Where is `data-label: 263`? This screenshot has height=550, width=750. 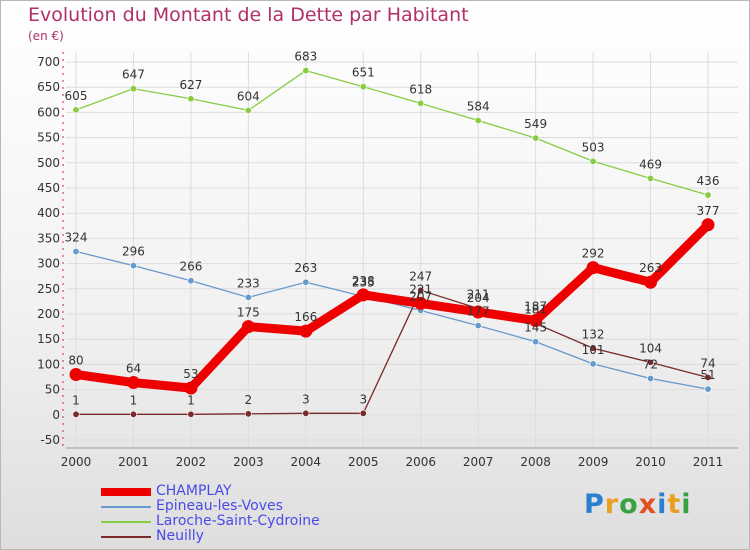
data-label: 263 is located at coordinates (650, 268).